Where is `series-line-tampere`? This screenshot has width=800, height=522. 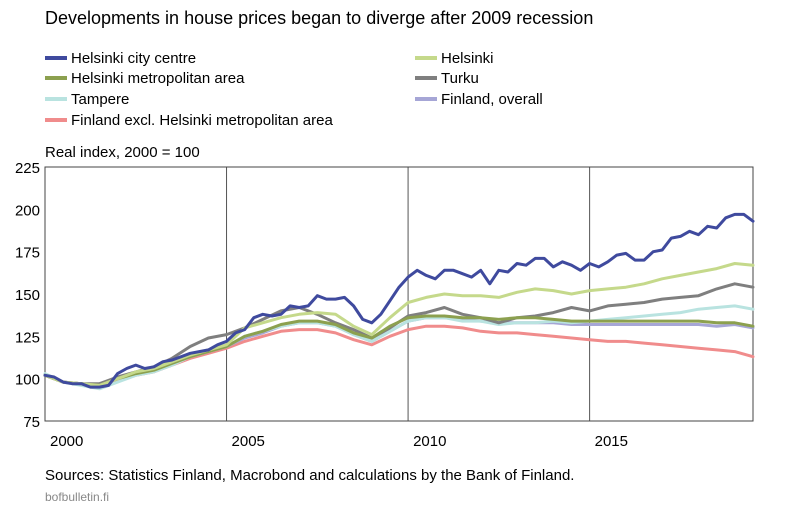
series-line-tampere is located at coordinates (399, 347).